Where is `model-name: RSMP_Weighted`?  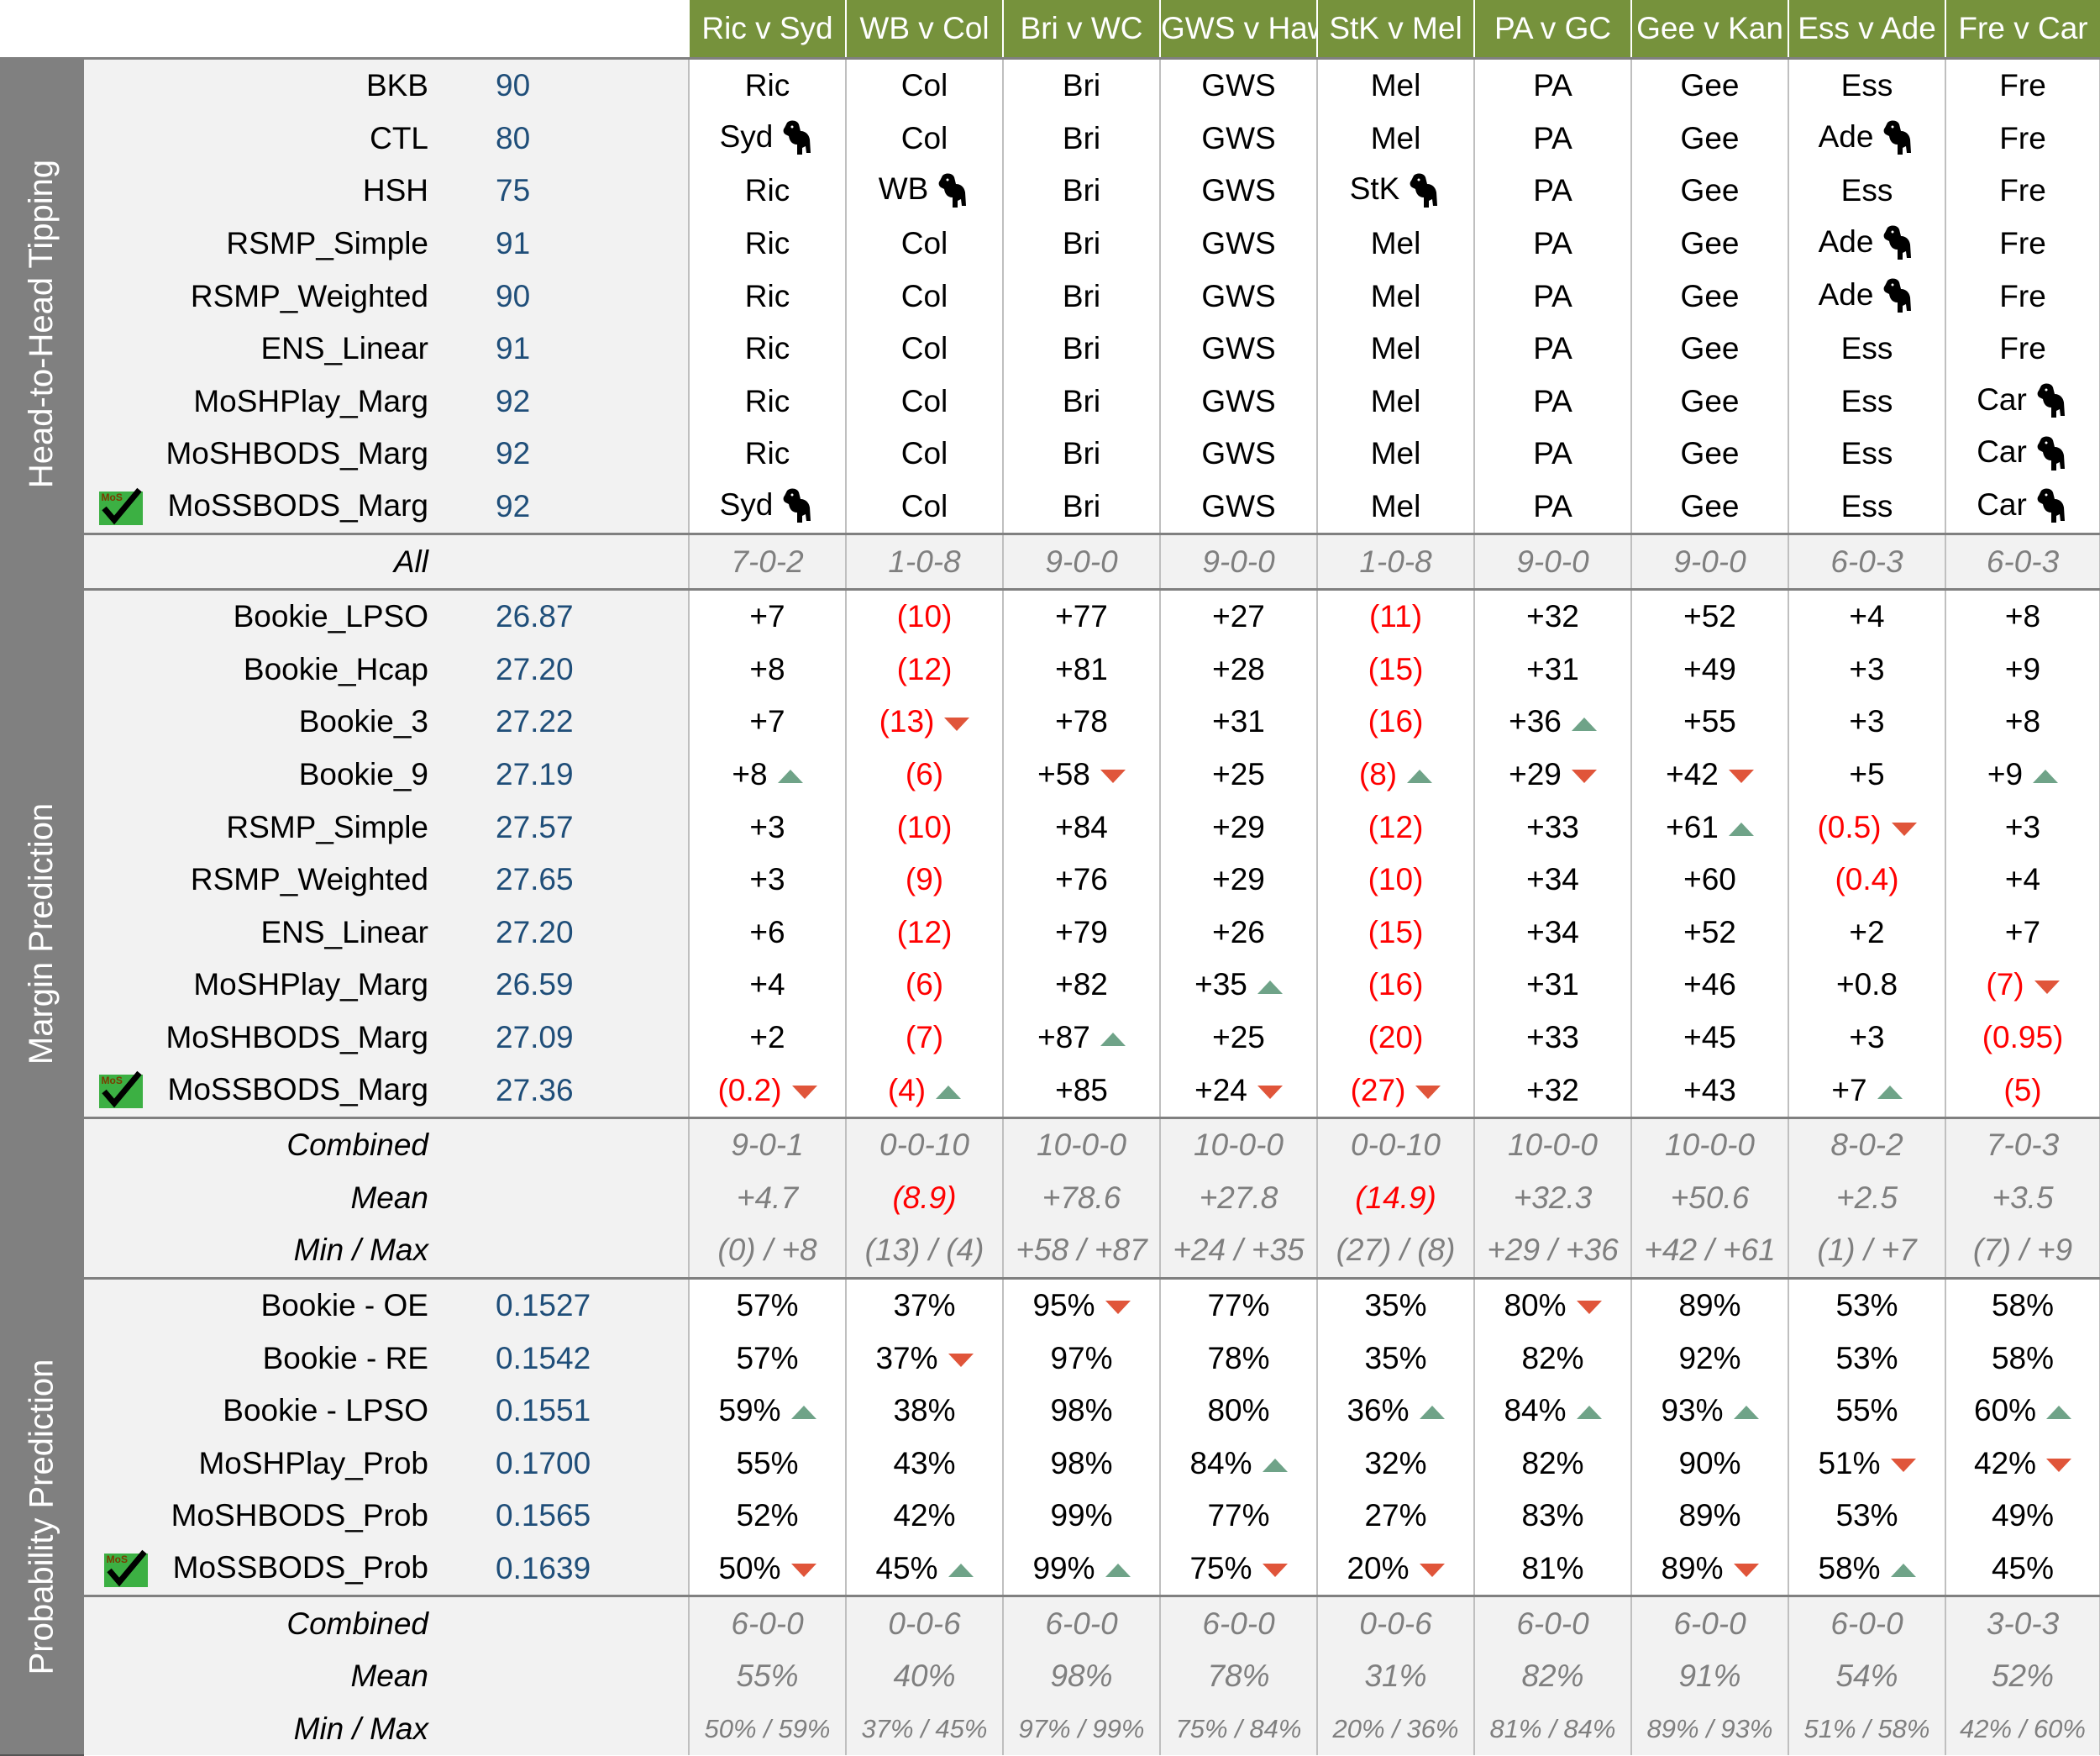 model-name: RSMP_Weighted is located at coordinates (285, 297).